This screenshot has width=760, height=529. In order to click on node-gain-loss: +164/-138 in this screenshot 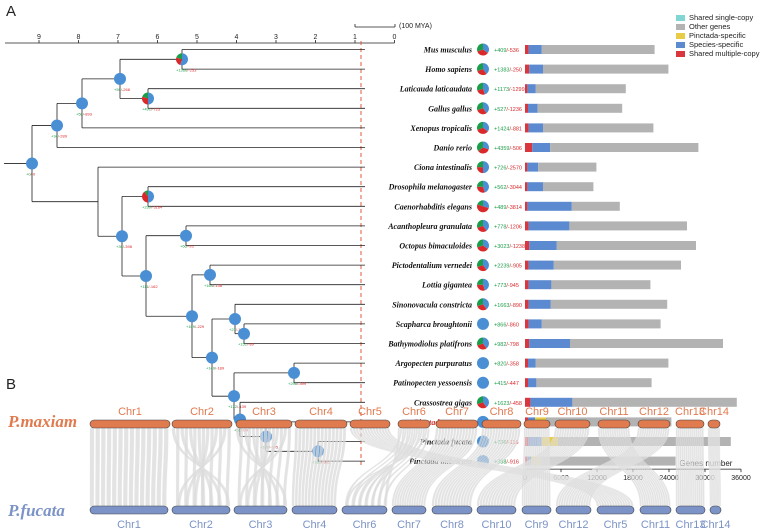, I will do `click(213, 285)`.